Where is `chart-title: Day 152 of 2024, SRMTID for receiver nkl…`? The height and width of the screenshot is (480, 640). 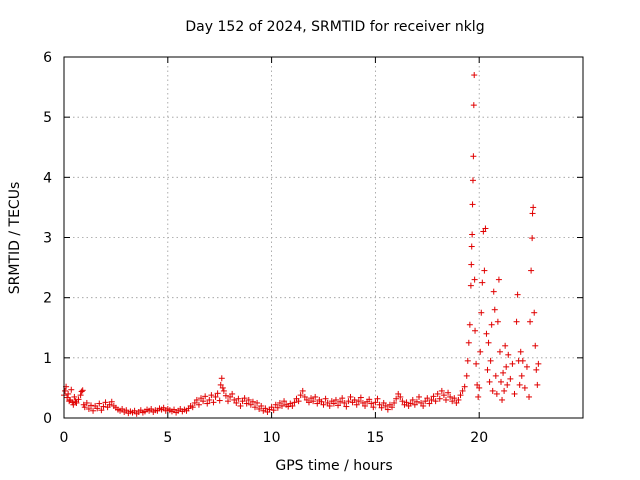
chart-title: Day 152 of 2024, SRMTID for receiver nkl… is located at coordinates (334, 27).